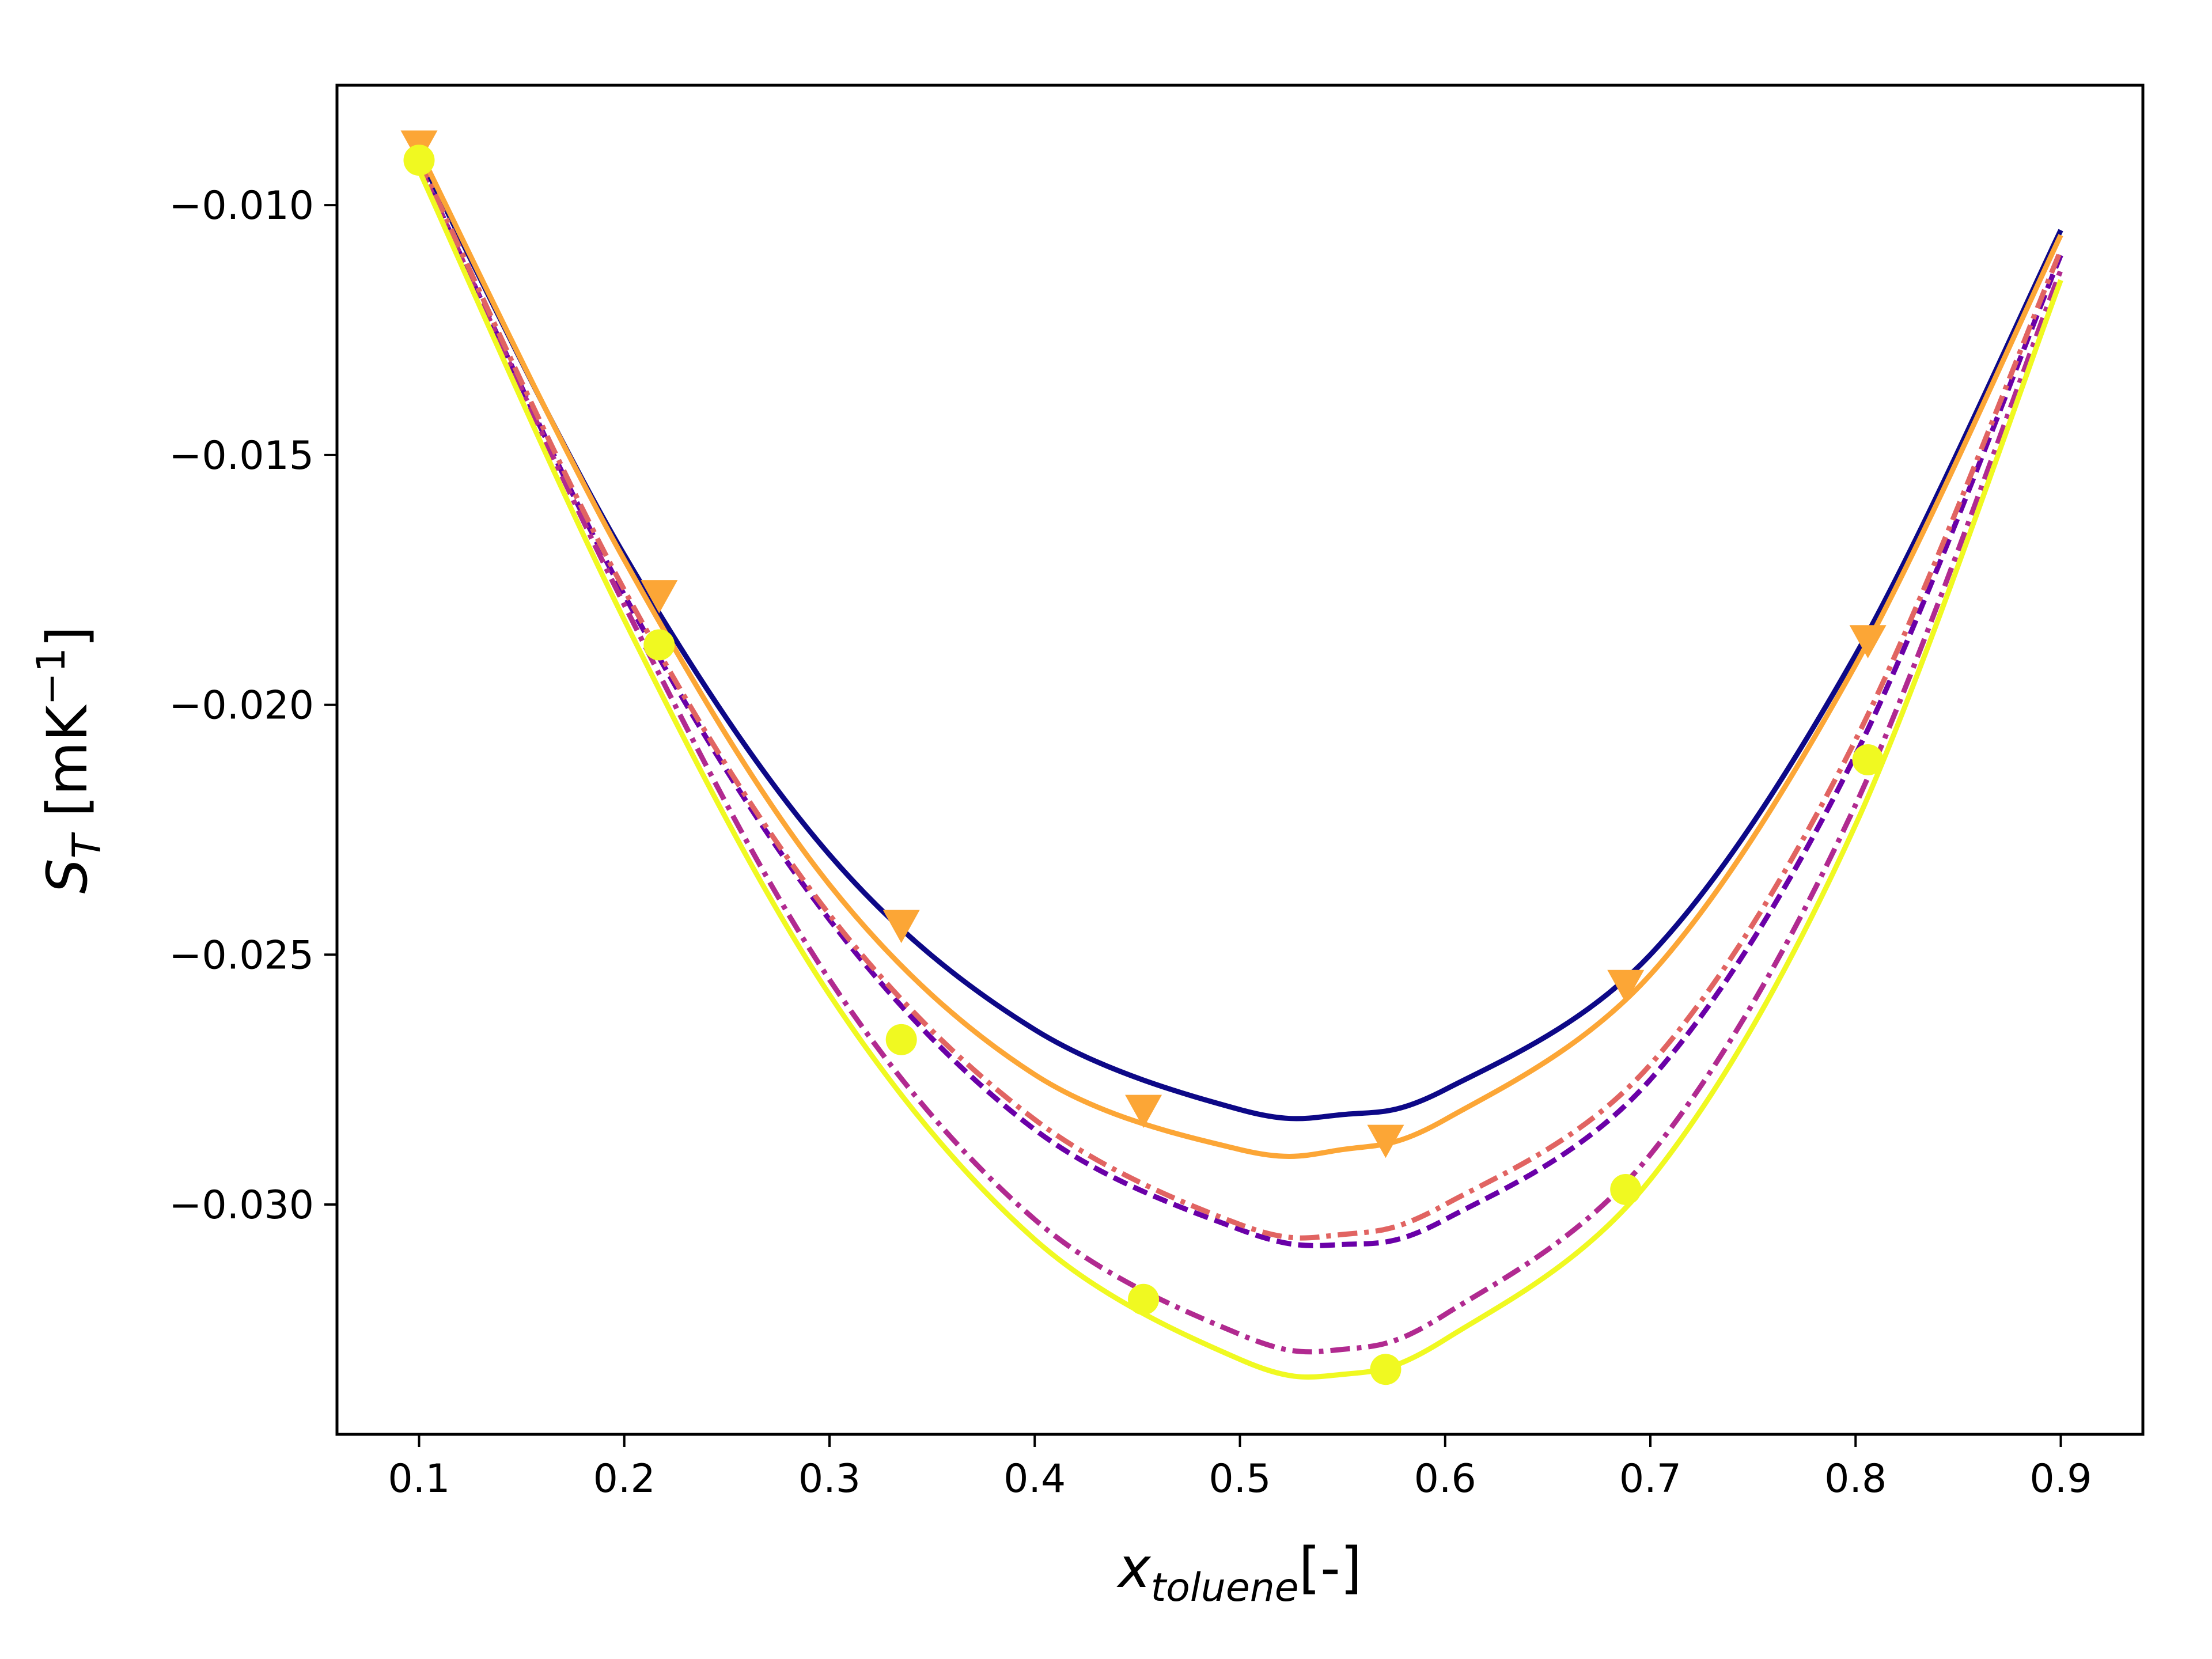 The image size is (2212, 1659). What do you see at coordinates (241, 955) in the screenshot?
I see `y-tick-label: −0.025` at bounding box center [241, 955].